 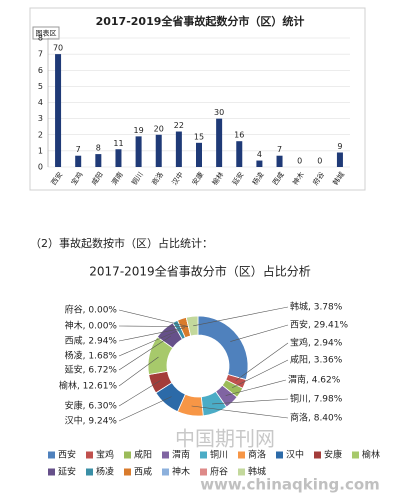 What do you see at coordinates (259, 154) in the screenshot?
I see `data-label: 4` at bounding box center [259, 154].